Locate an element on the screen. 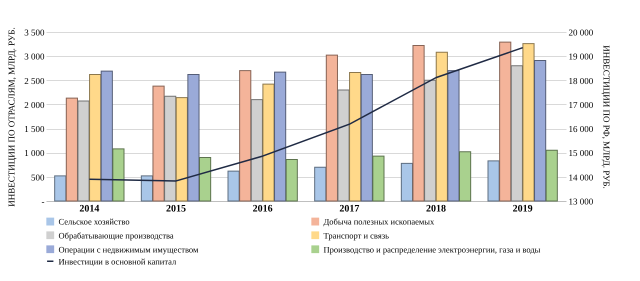 This screenshot has height=281, width=640. y-tick-label: 3 000 is located at coordinates (34, 57).